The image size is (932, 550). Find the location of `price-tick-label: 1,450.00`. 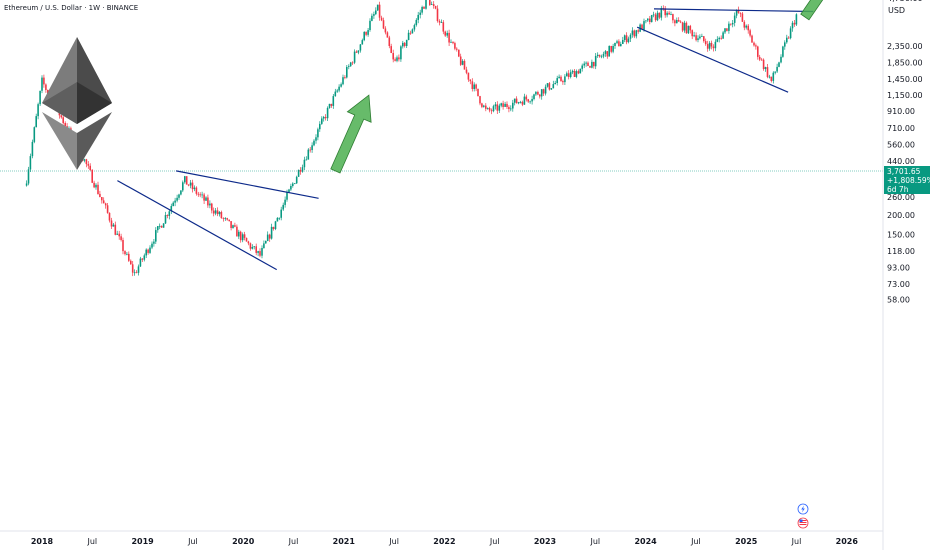

price-tick-label: 1,450.00 is located at coordinates (905, 79).